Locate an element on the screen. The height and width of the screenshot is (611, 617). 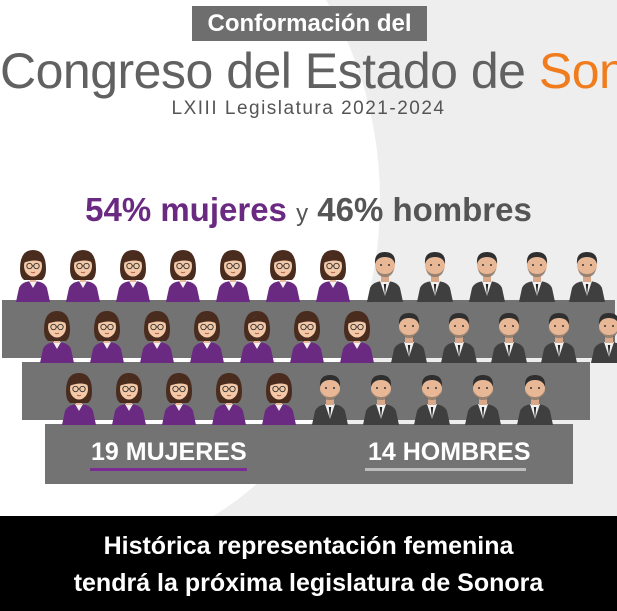
legislature-subtitle: LXIII Legislatura 2021-2024 is located at coordinates (308, 108).